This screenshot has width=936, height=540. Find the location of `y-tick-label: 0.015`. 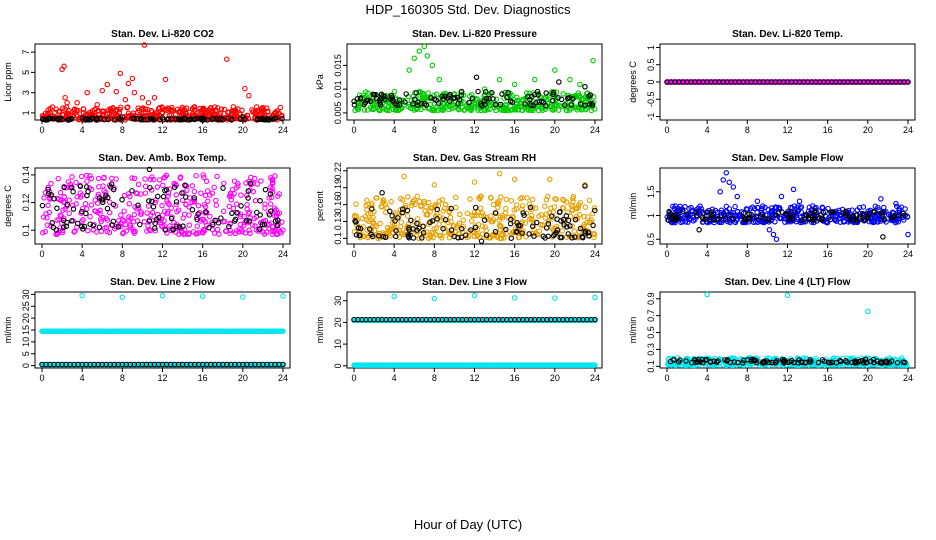

y-tick-label: 0.015 is located at coordinates (338, 65).